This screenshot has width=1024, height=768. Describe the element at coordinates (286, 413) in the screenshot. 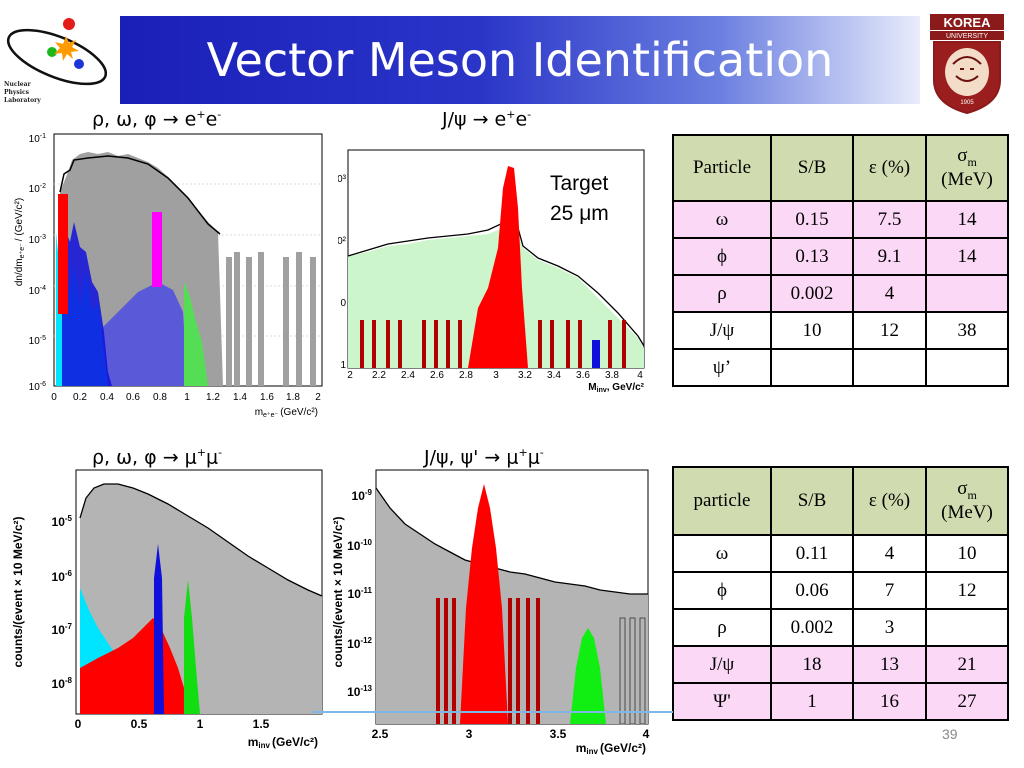

I see `x-axis-label: me⁺e⁻ (GeV/c²)` at that location.